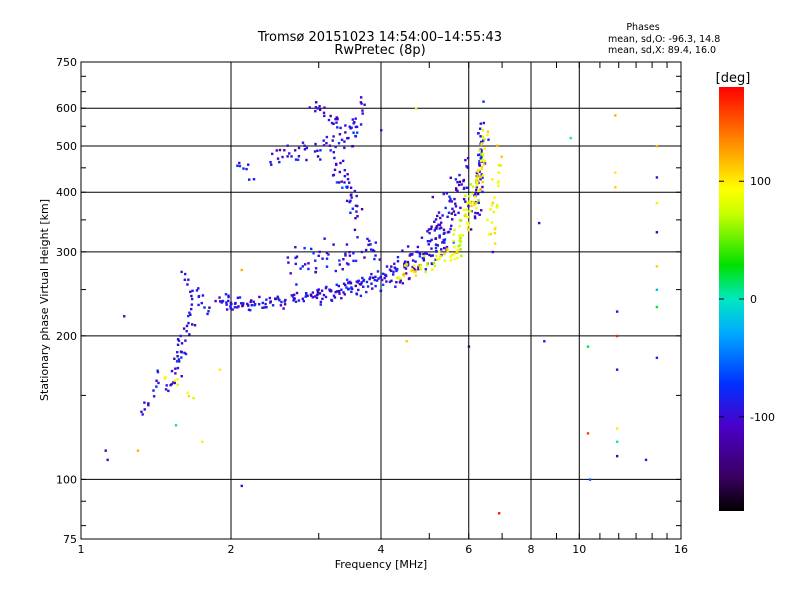  Describe the element at coordinates (379, 37) in the screenshot. I see `chart-title: Tromsø 20151023 14:54:00–14:55:43` at that location.